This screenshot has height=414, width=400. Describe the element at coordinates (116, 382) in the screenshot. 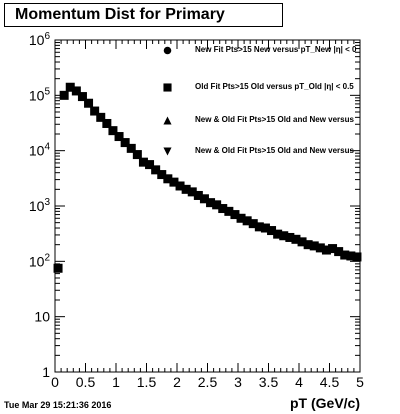

I see `x-tick-label: 1` at that location.